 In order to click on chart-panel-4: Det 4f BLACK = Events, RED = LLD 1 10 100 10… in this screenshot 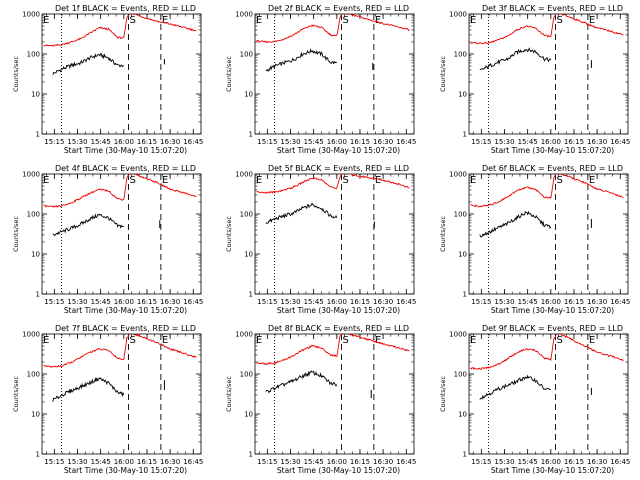, I will do `click(107, 239)`.